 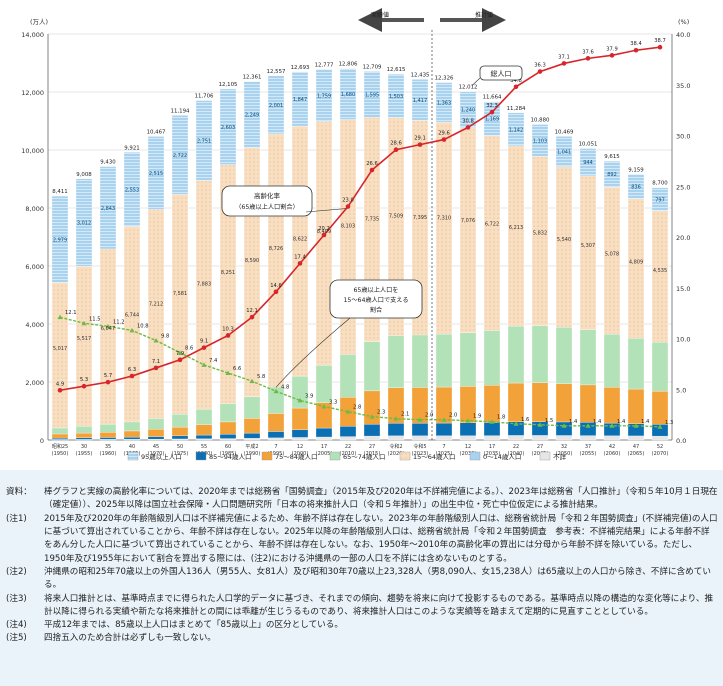 What do you see at coordinates (660, 271) in the screenshot?
I see `value-label-15-64: 4,535` at bounding box center [660, 271].